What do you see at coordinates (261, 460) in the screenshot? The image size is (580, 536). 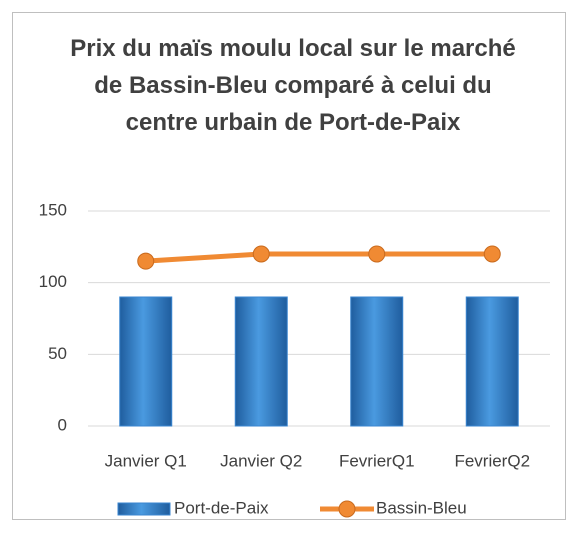 I see `x-tick-label: Janvier Q2` at bounding box center [261, 460].